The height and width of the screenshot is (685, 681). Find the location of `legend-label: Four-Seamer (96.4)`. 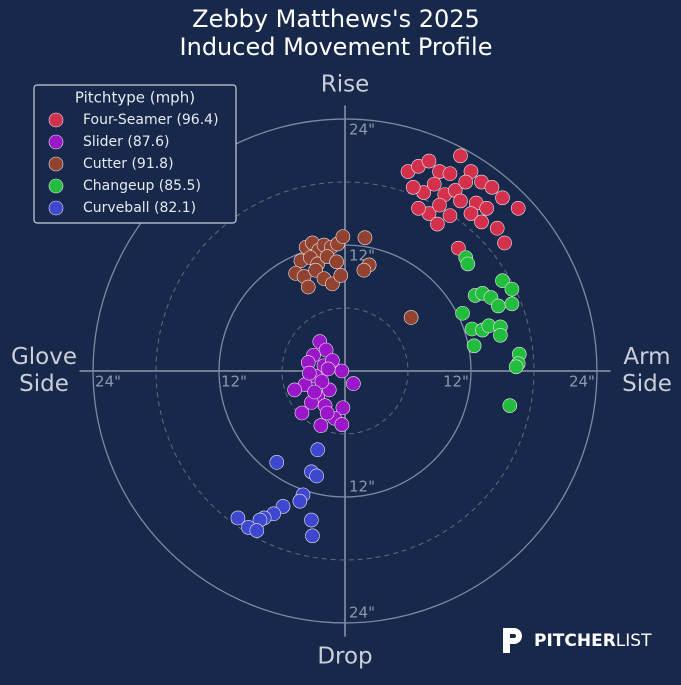

legend-label: Four-Seamer (96.4) is located at coordinates (151, 120).